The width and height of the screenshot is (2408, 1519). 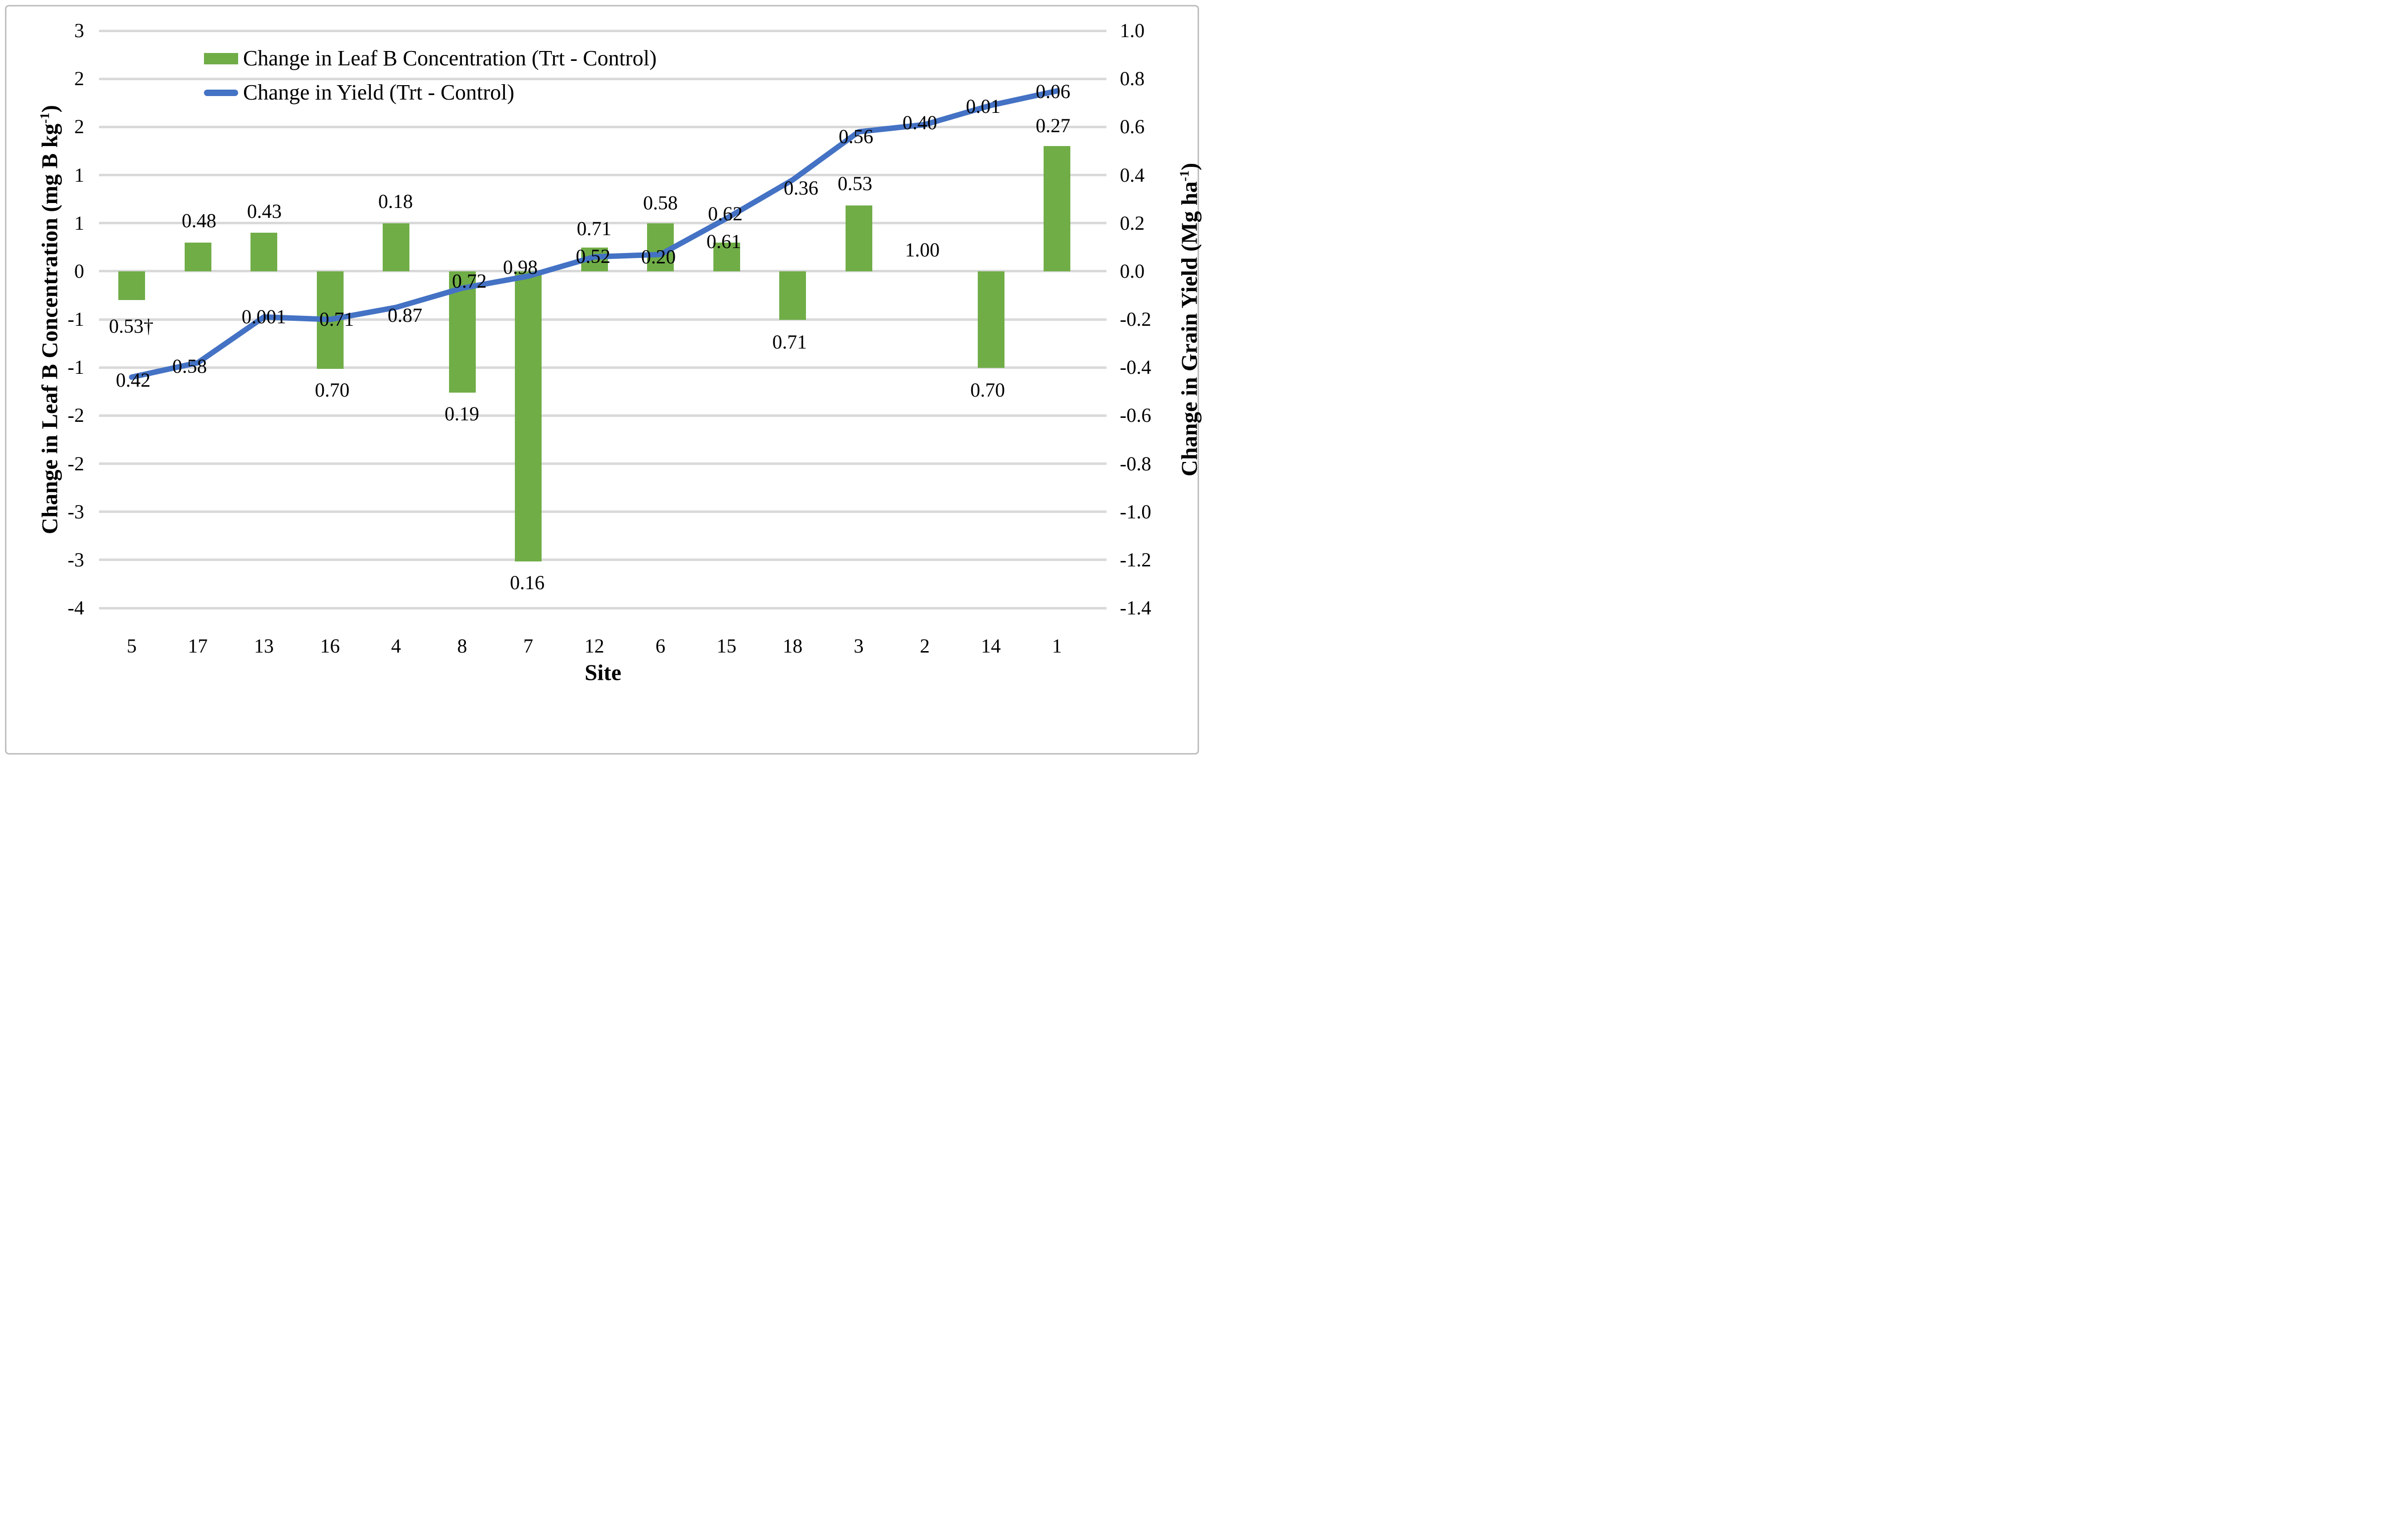 What do you see at coordinates (469, 281) in the screenshot?
I see `line-label-site-8: 0.72` at bounding box center [469, 281].